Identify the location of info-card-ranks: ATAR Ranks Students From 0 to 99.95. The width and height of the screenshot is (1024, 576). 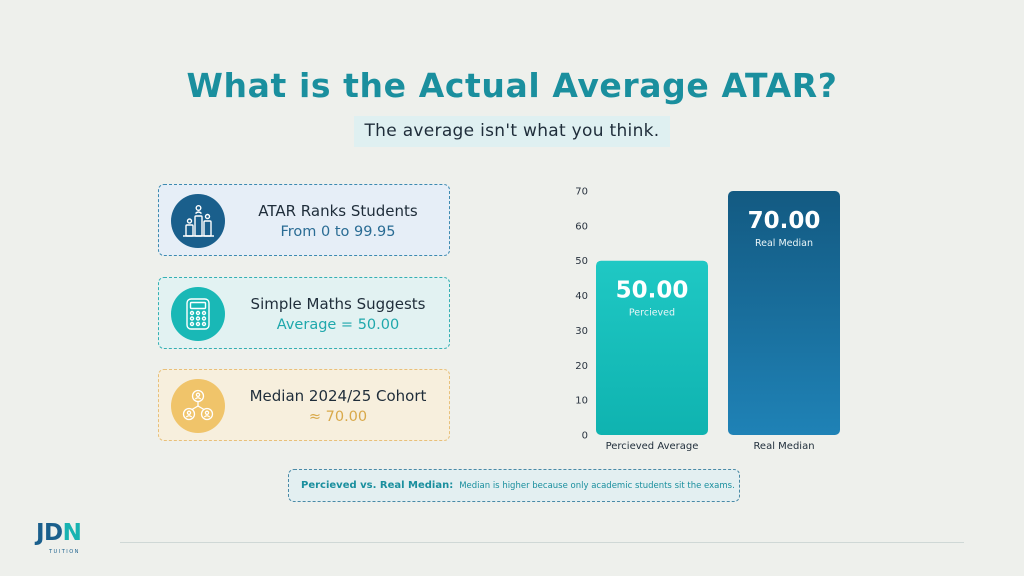
(304, 220).